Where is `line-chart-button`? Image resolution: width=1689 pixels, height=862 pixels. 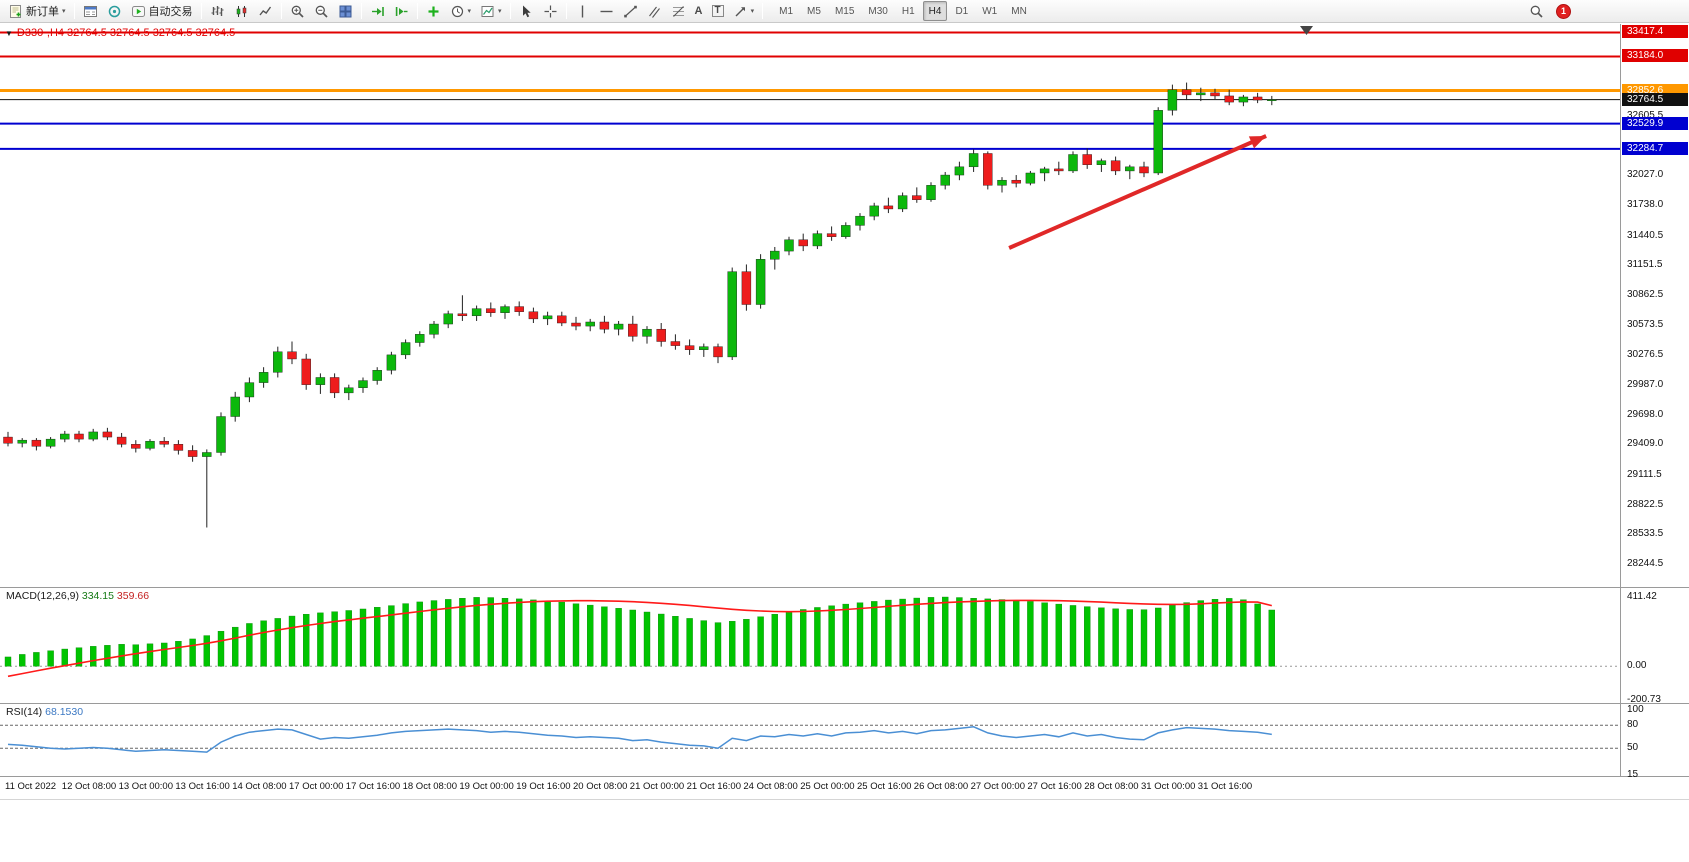 line-chart-button is located at coordinates (265, 11).